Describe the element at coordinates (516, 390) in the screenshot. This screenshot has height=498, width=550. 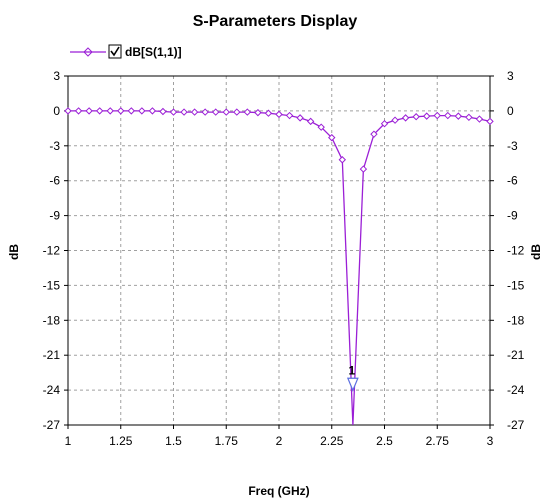
I see `y-tick-label-right: -24` at that location.